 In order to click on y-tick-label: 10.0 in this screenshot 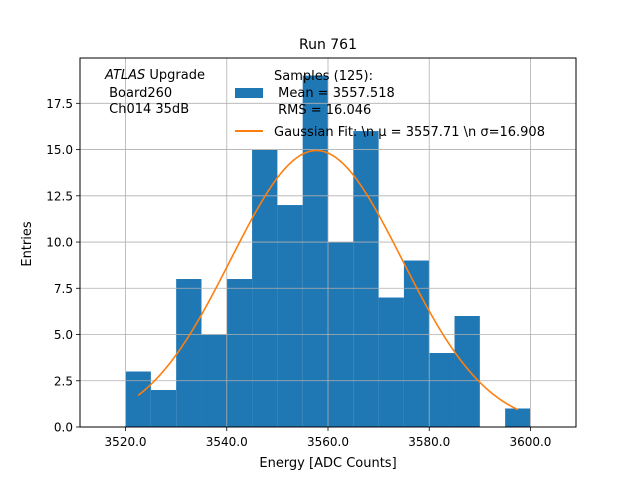, I will do `click(59, 243)`.